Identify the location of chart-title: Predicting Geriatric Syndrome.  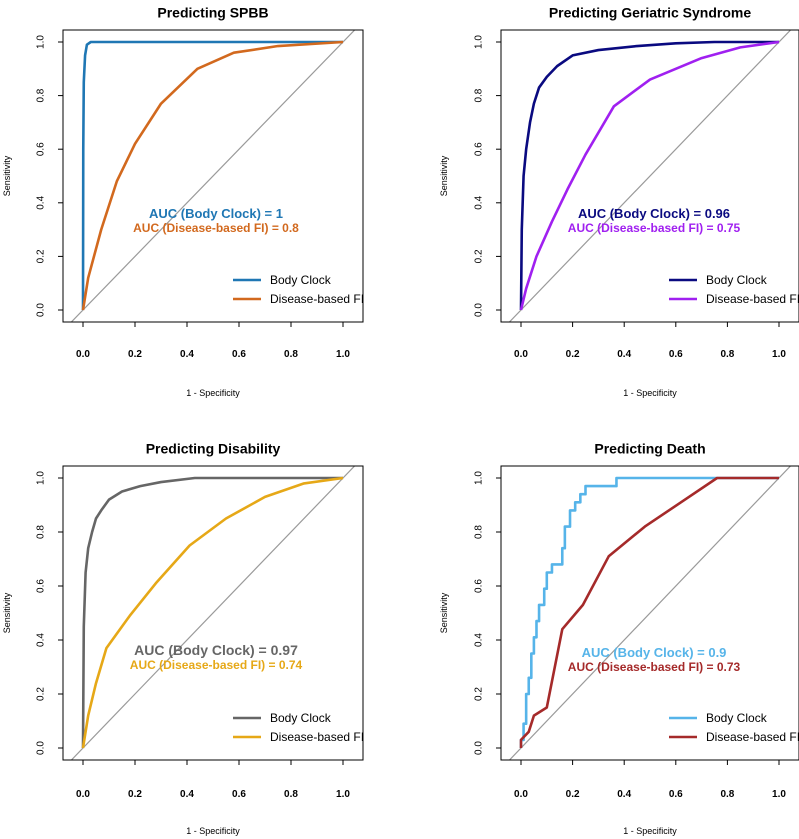
(650, 12).